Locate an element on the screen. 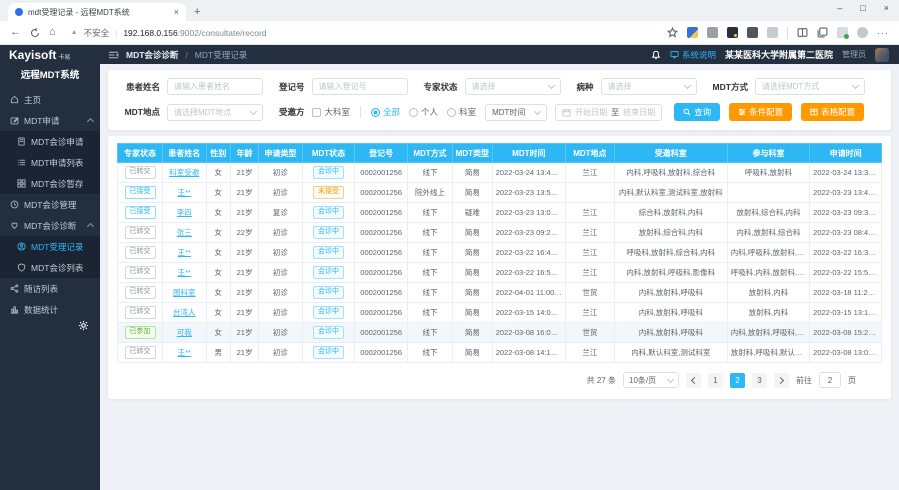  patient-name-input: 请输入患者姓名 is located at coordinates (215, 86).